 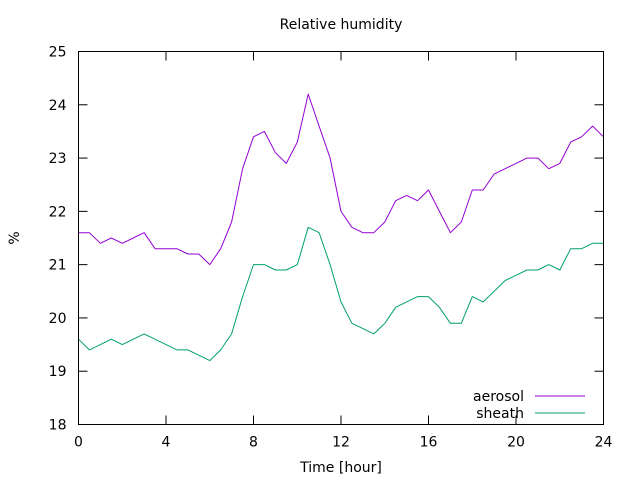 What do you see at coordinates (58, 426) in the screenshot?
I see `y-tick-label: 18` at bounding box center [58, 426].